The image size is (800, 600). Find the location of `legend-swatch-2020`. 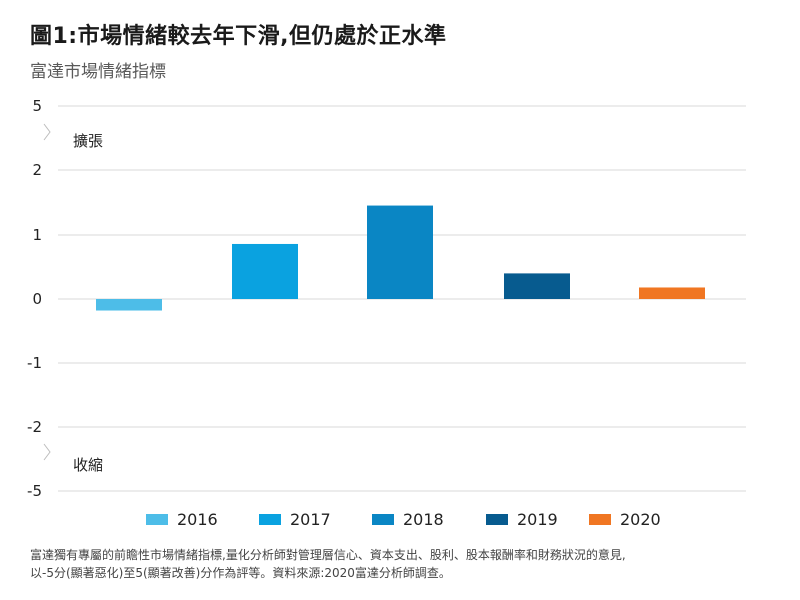

legend-swatch-2020 is located at coordinates (600, 519).